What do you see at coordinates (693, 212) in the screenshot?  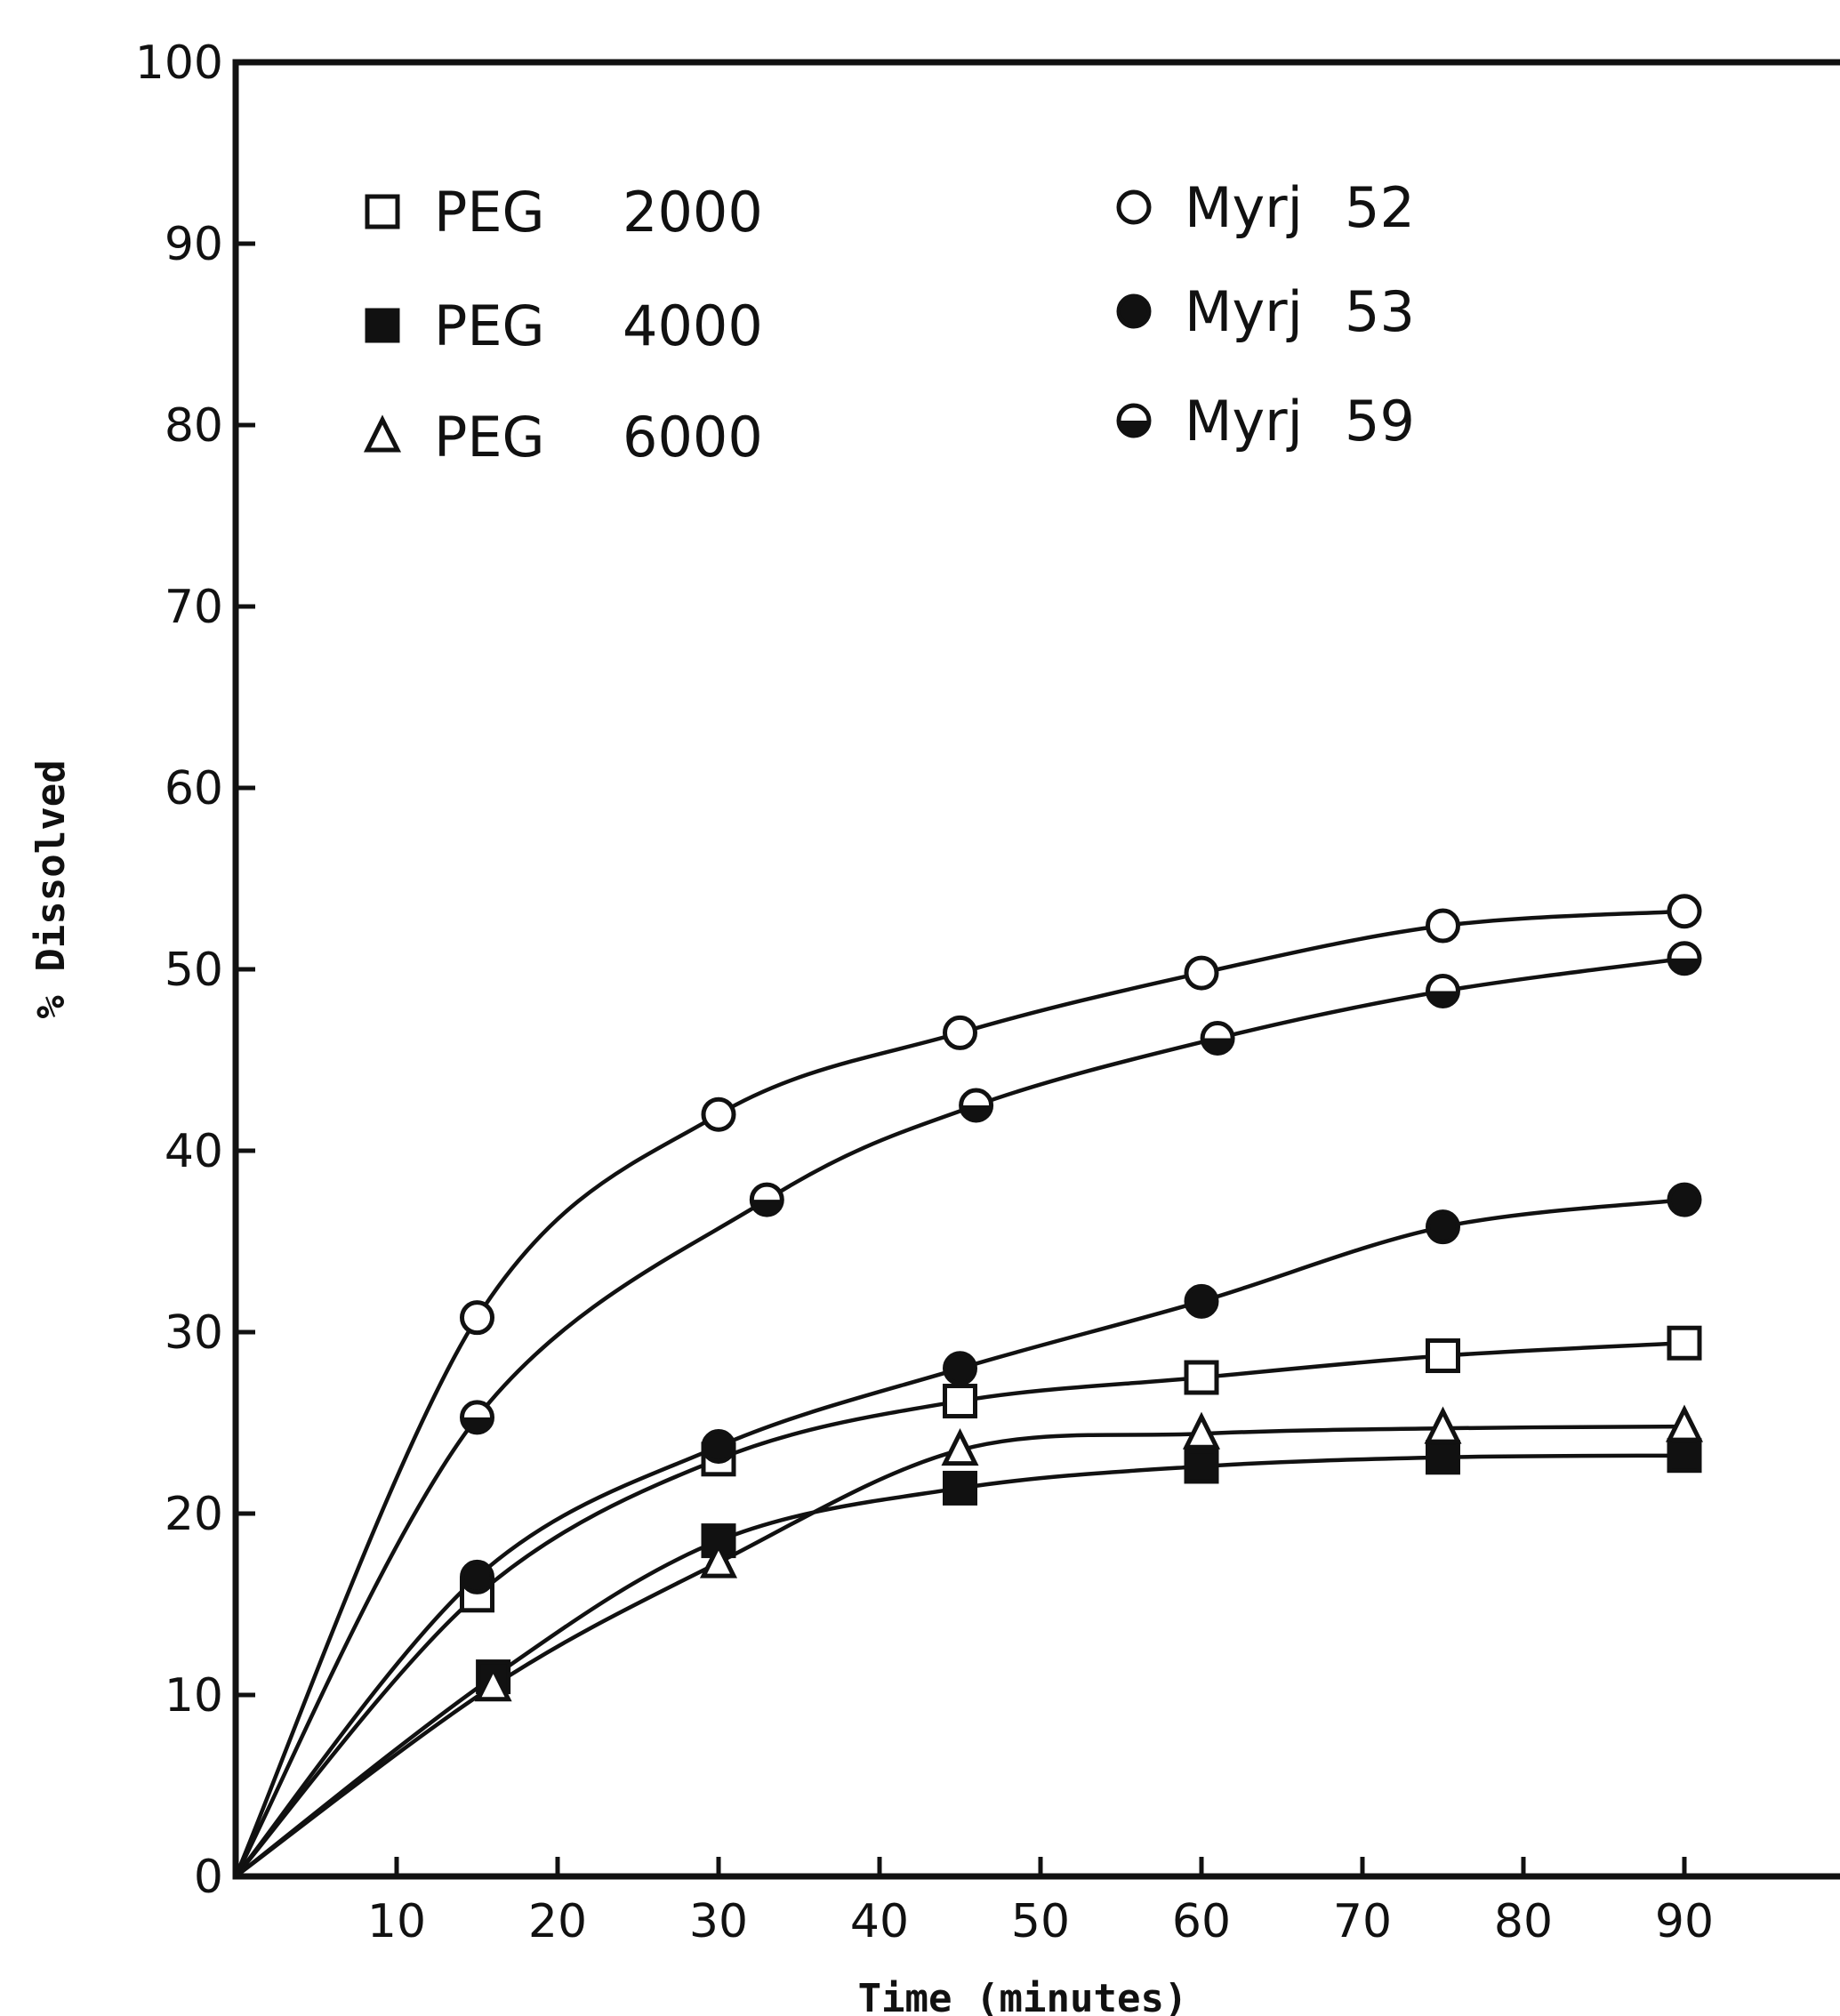 I see `legend-value: 2000` at bounding box center [693, 212].